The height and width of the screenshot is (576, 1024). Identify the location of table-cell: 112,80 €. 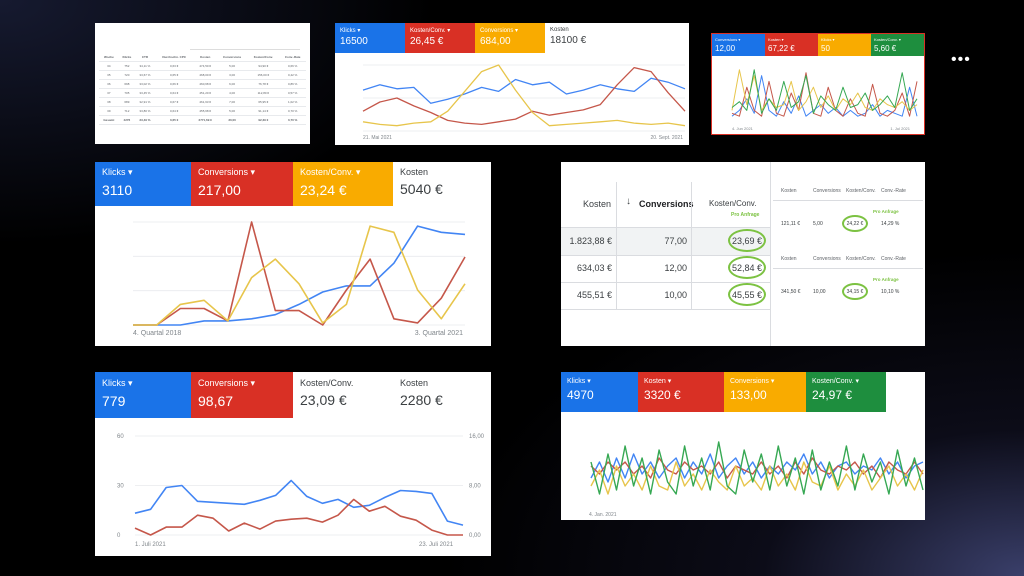
(263, 93).